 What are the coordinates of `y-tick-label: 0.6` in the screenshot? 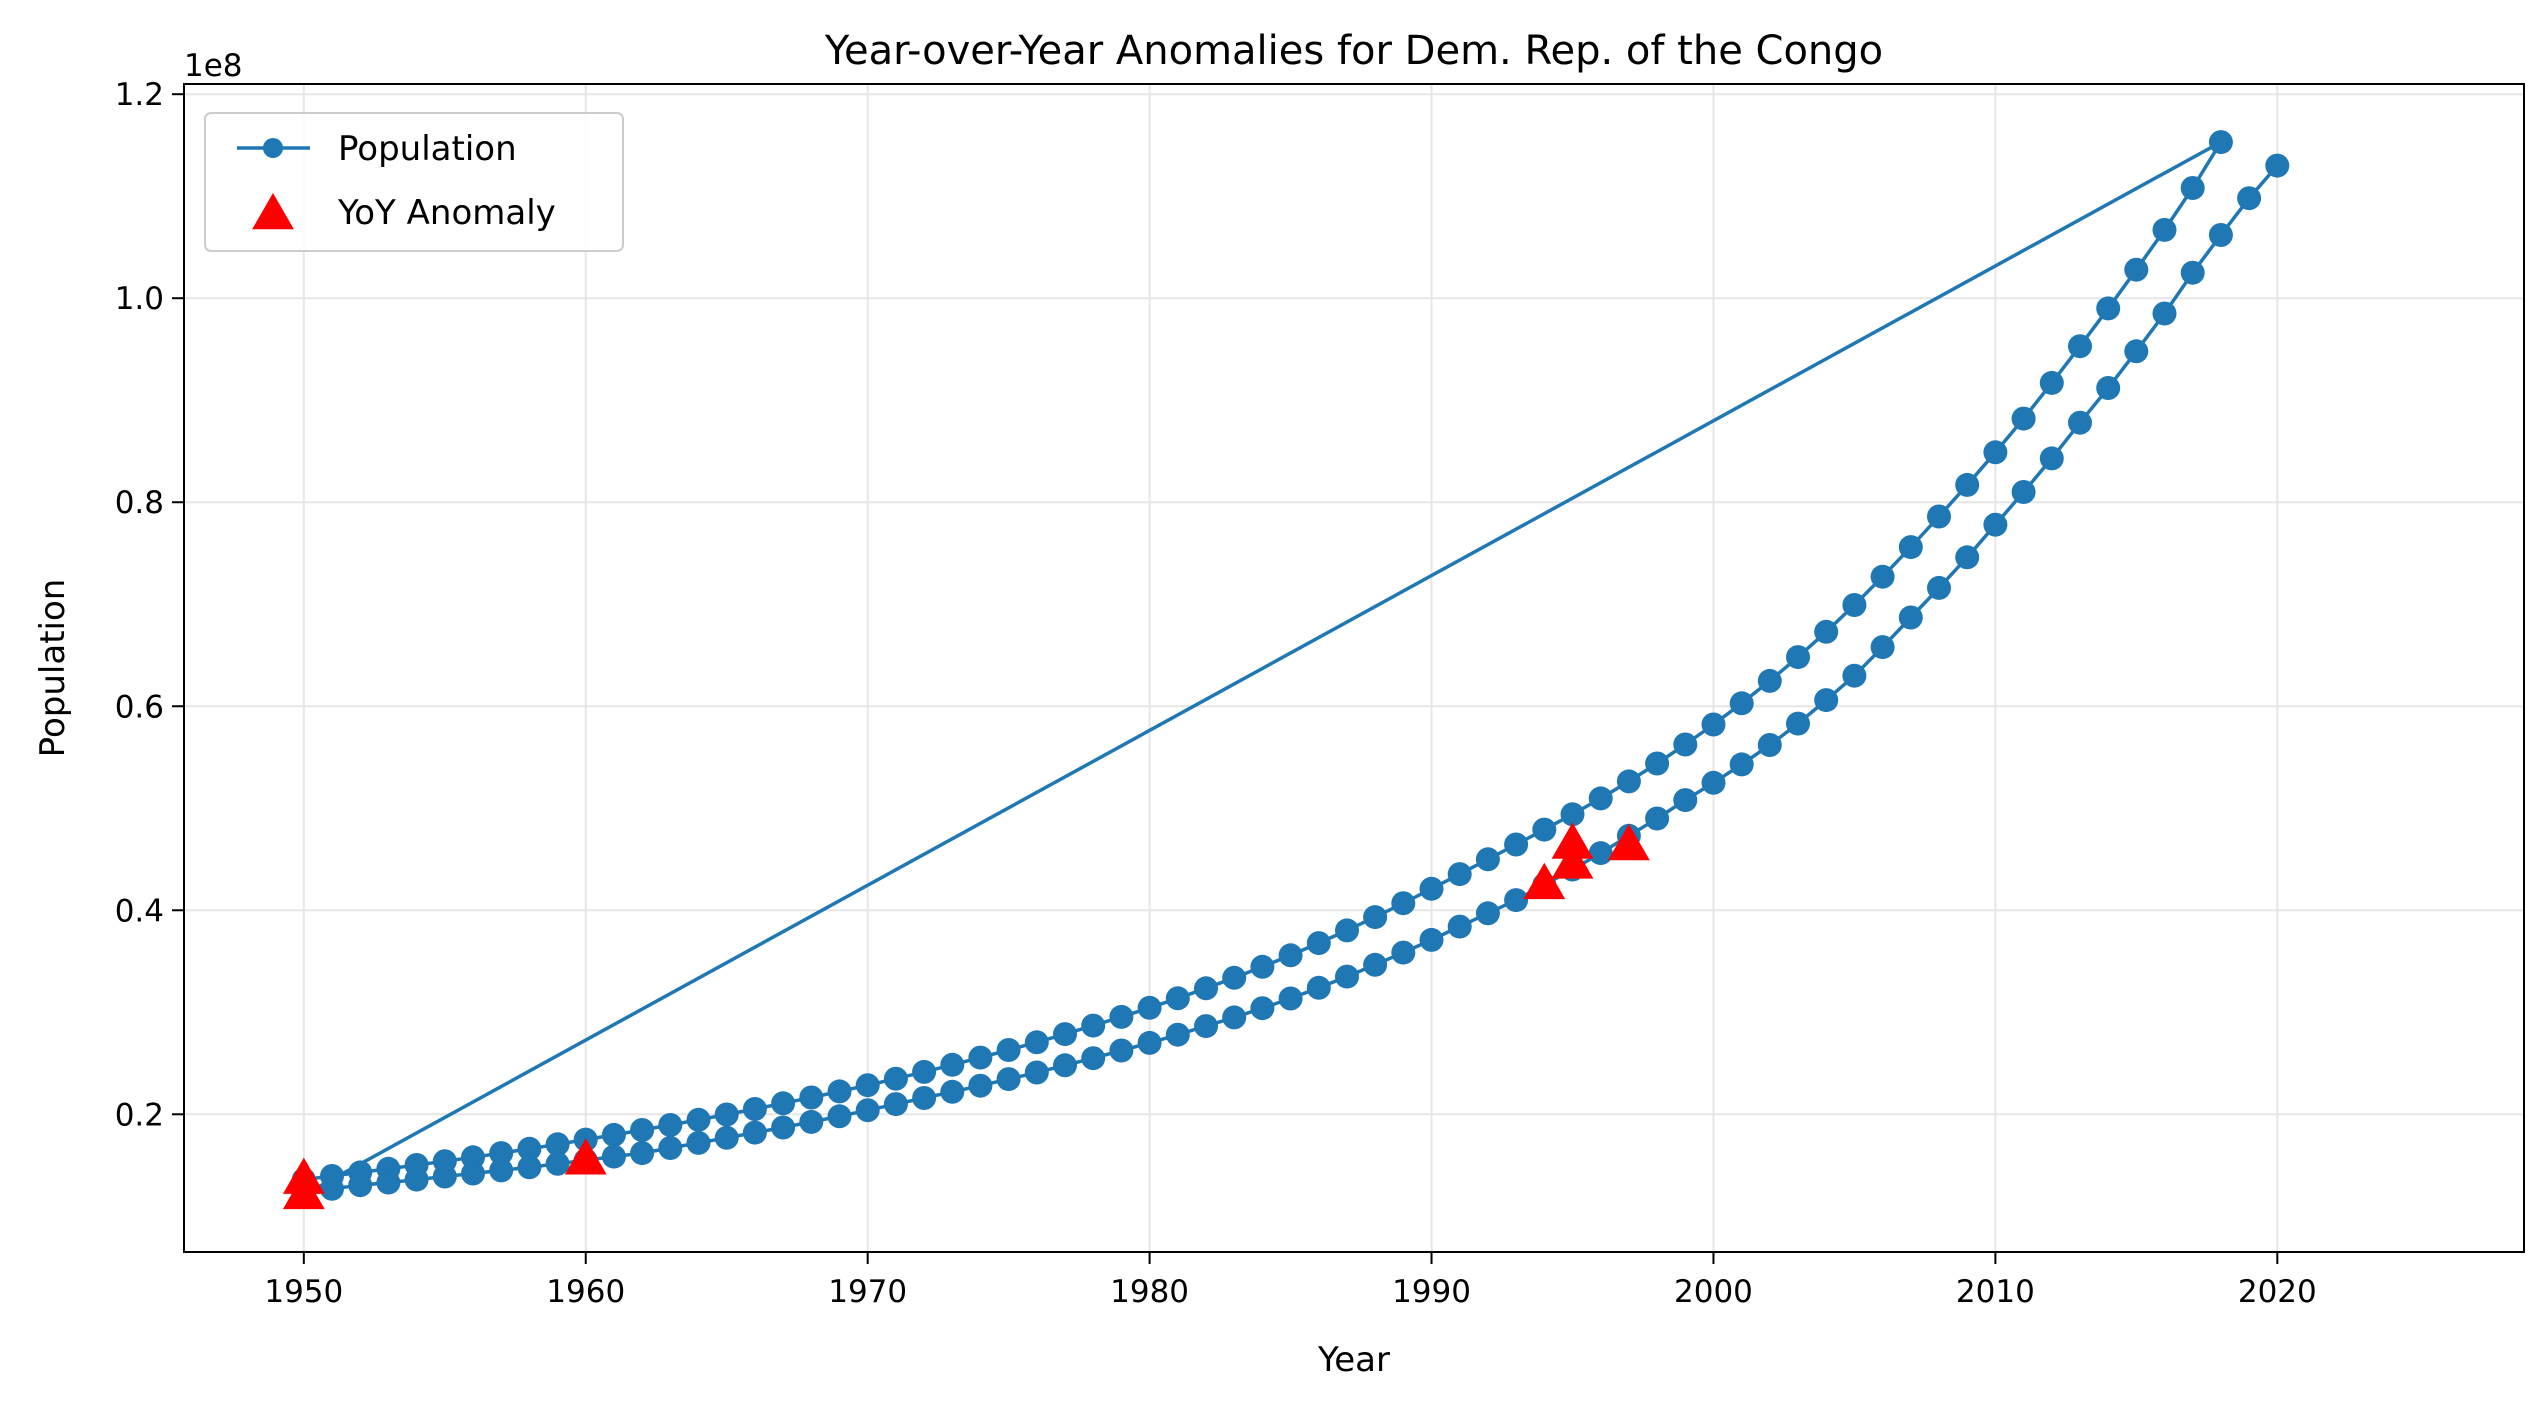 It's located at (139, 707).